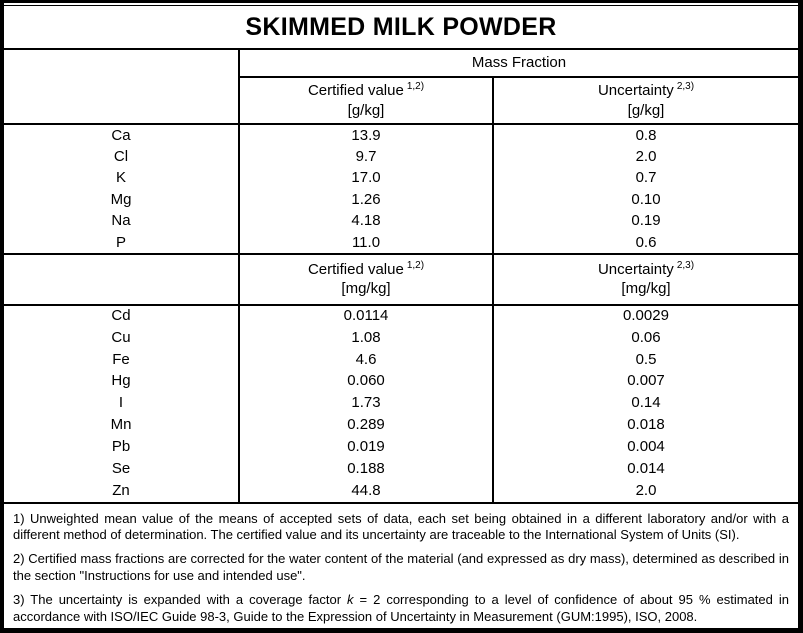 The width and height of the screenshot is (803, 633). What do you see at coordinates (518, 64) in the screenshot?
I see `mass-fraction-header: Mass Fraction` at bounding box center [518, 64].